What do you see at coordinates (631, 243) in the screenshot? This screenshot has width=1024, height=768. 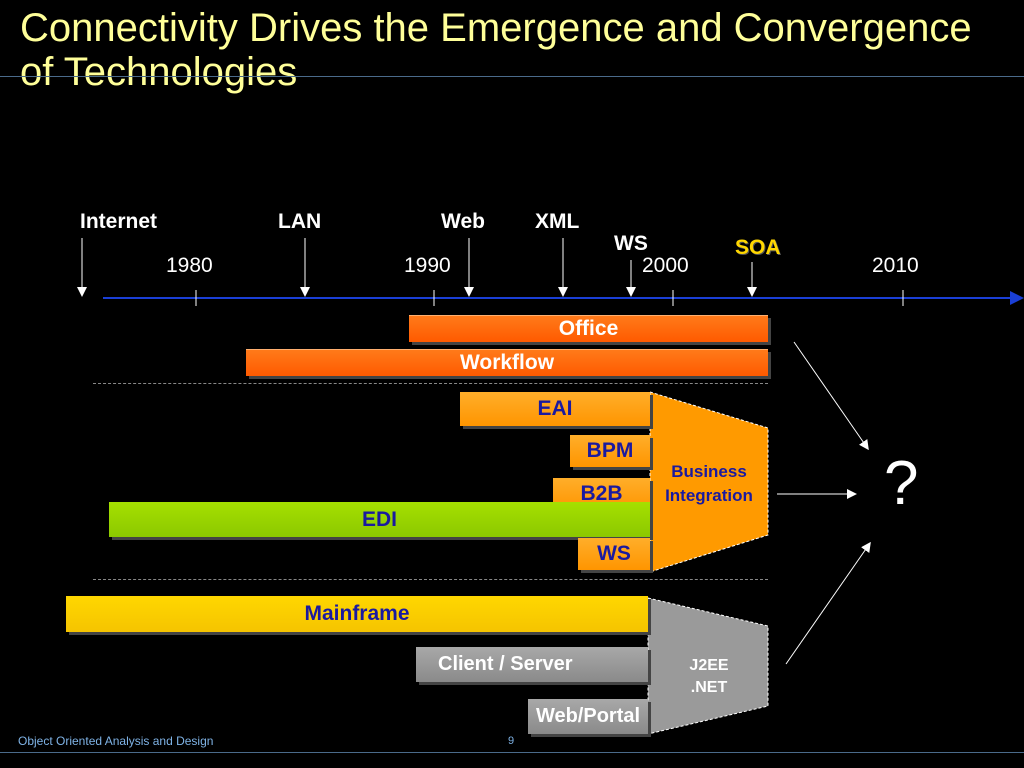 I see `timeline-event-ws: WS` at bounding box center [631, 243].